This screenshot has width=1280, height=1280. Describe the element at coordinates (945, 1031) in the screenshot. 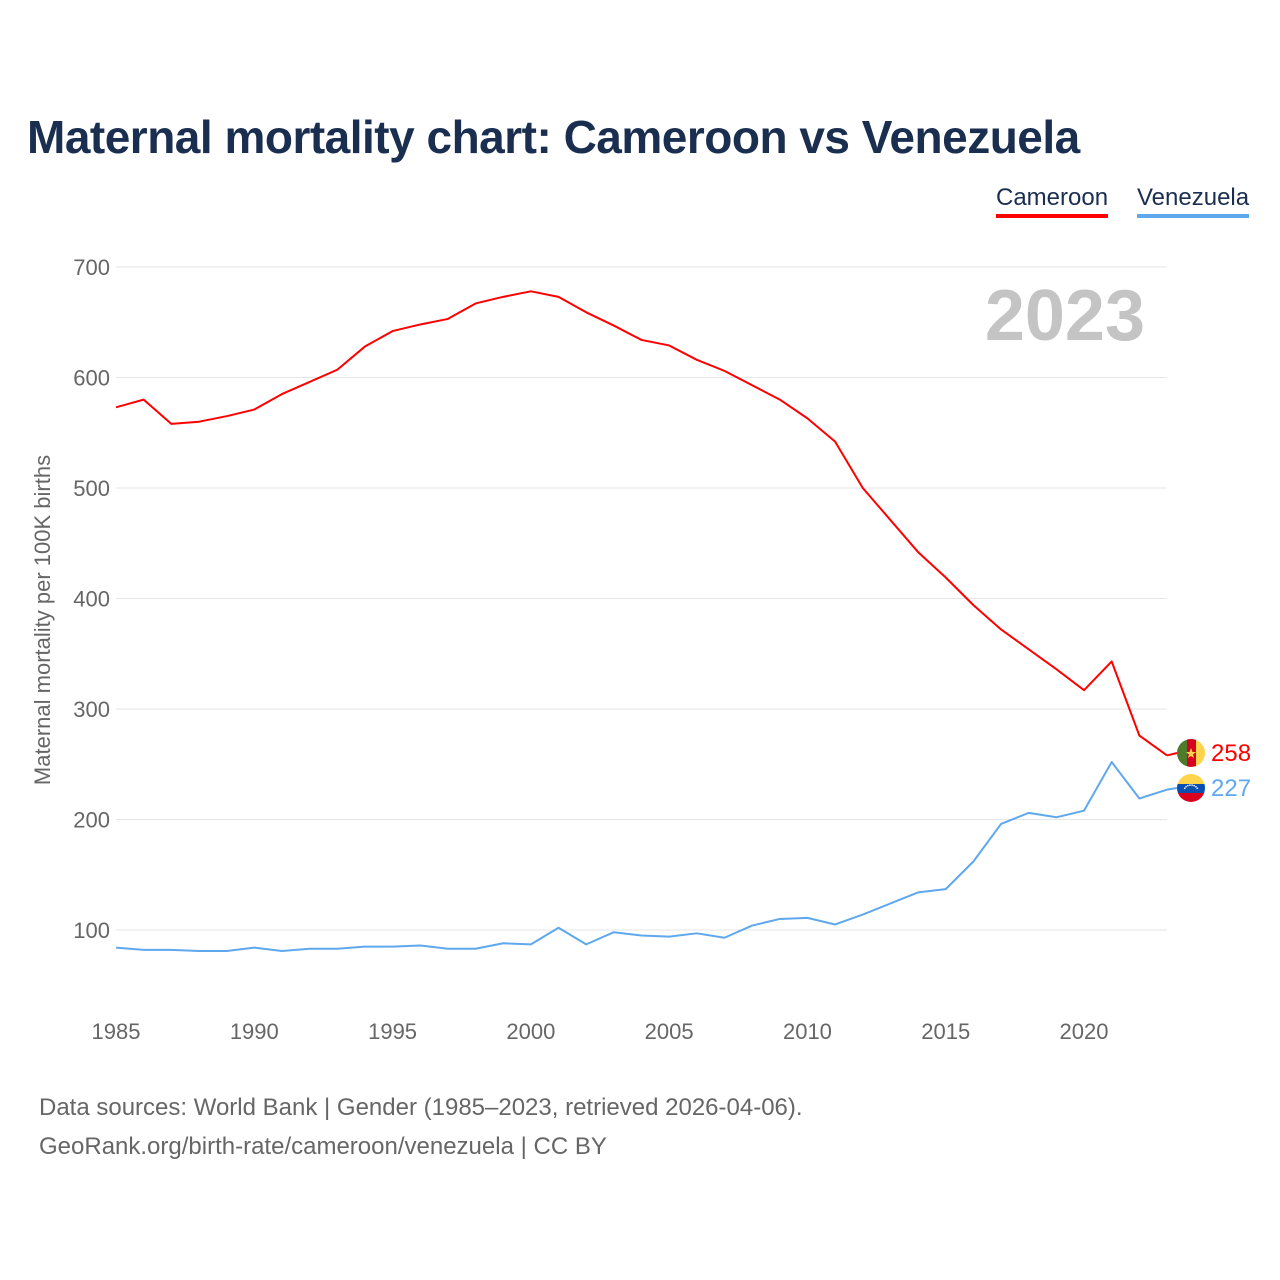

I see `x-tick-label: 2015` at that location.